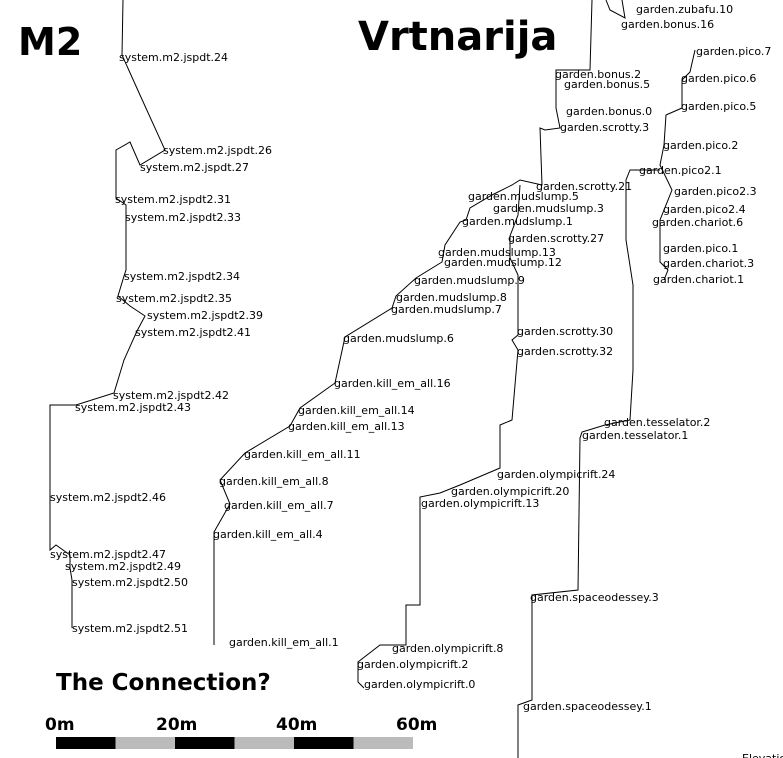 The image size is (783, 758). What do you see at coordinates (733, 51) in the screenshot?
I see `station-label: garden.pico.7` at bounding box center [733, 51].